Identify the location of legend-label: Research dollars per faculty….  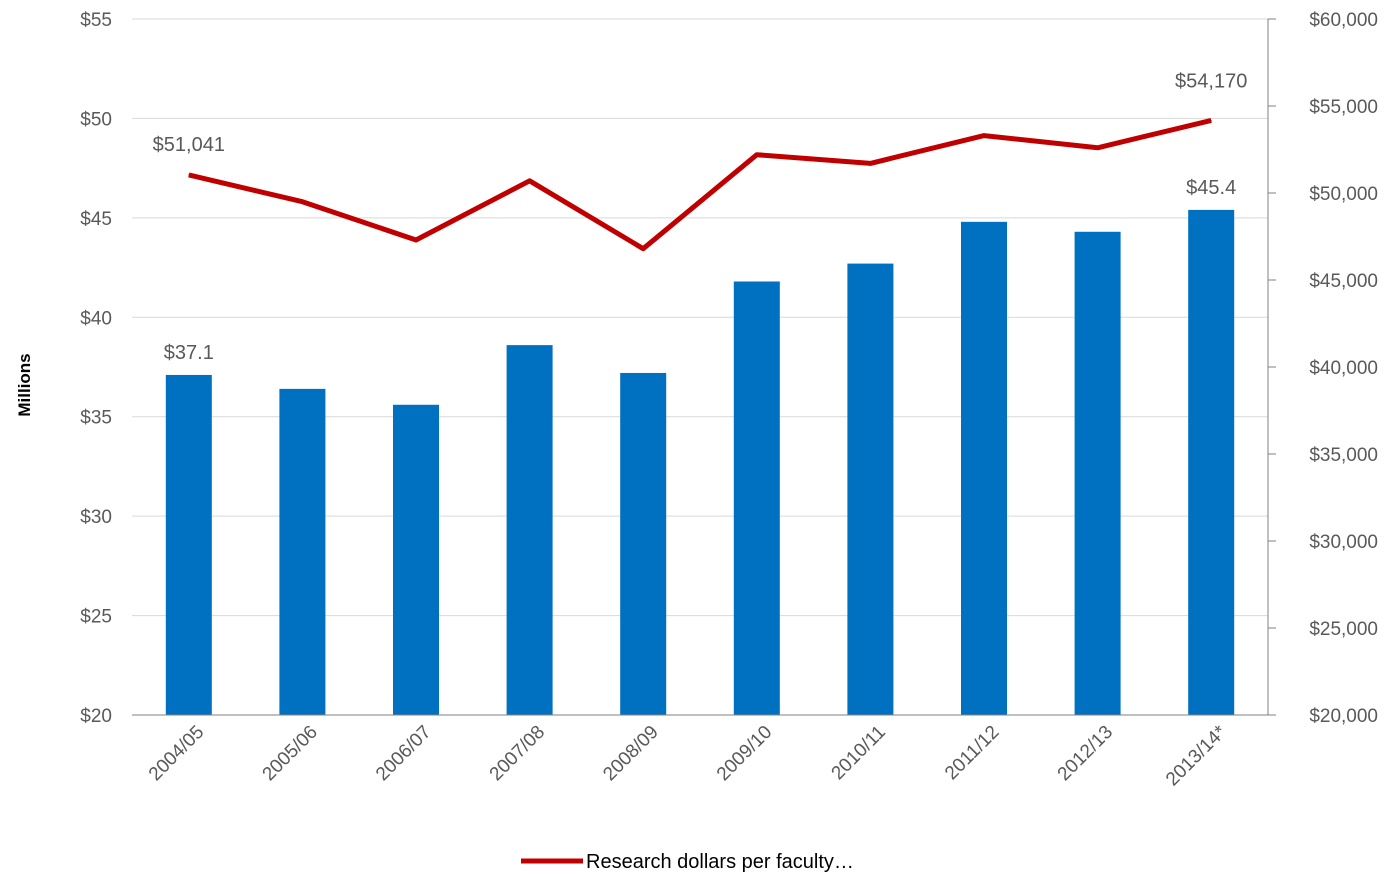
(720, 862).